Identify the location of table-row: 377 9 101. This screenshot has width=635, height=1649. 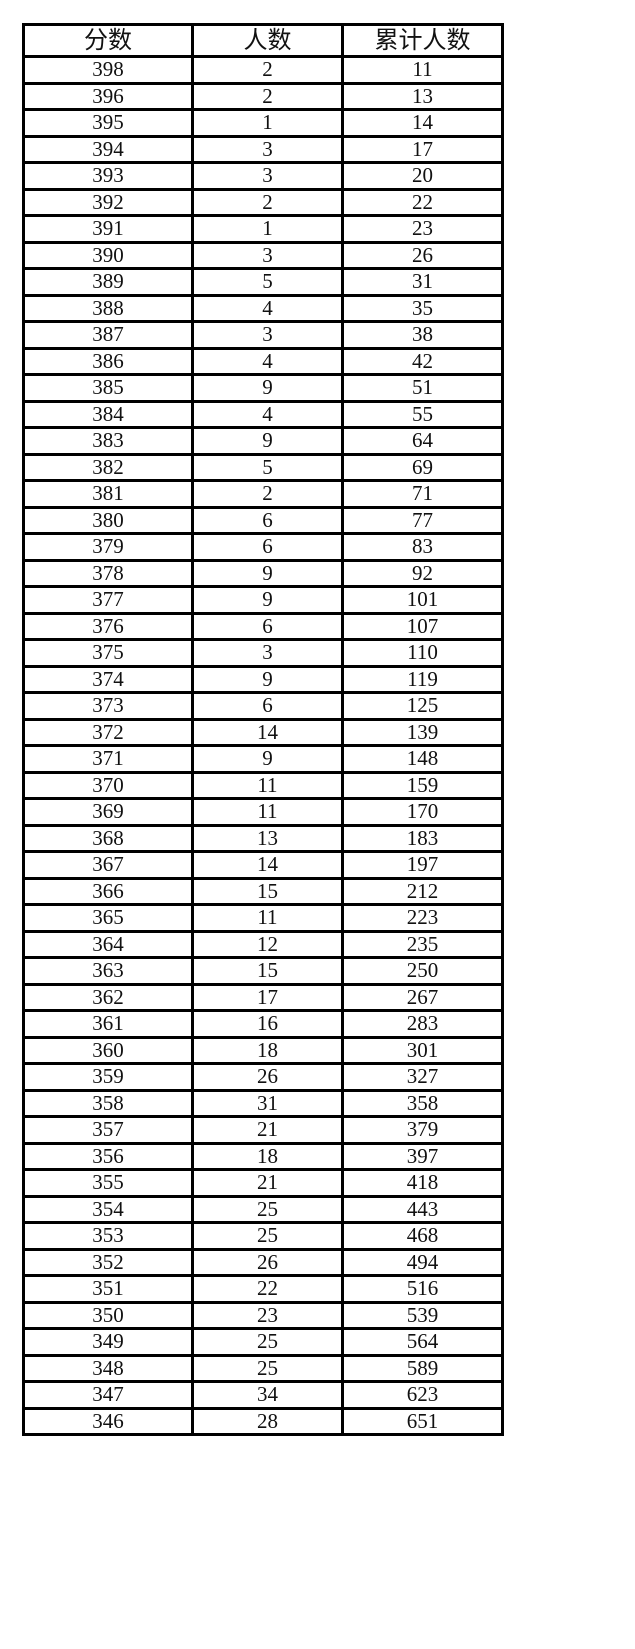
(263, 600).